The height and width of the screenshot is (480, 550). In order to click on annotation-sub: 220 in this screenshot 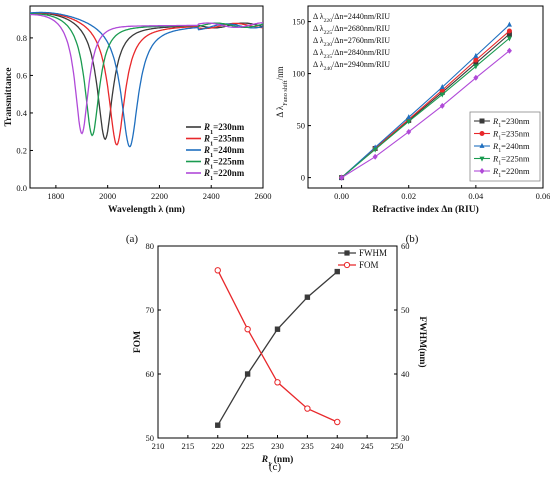, I will do `click(328, 21)`.